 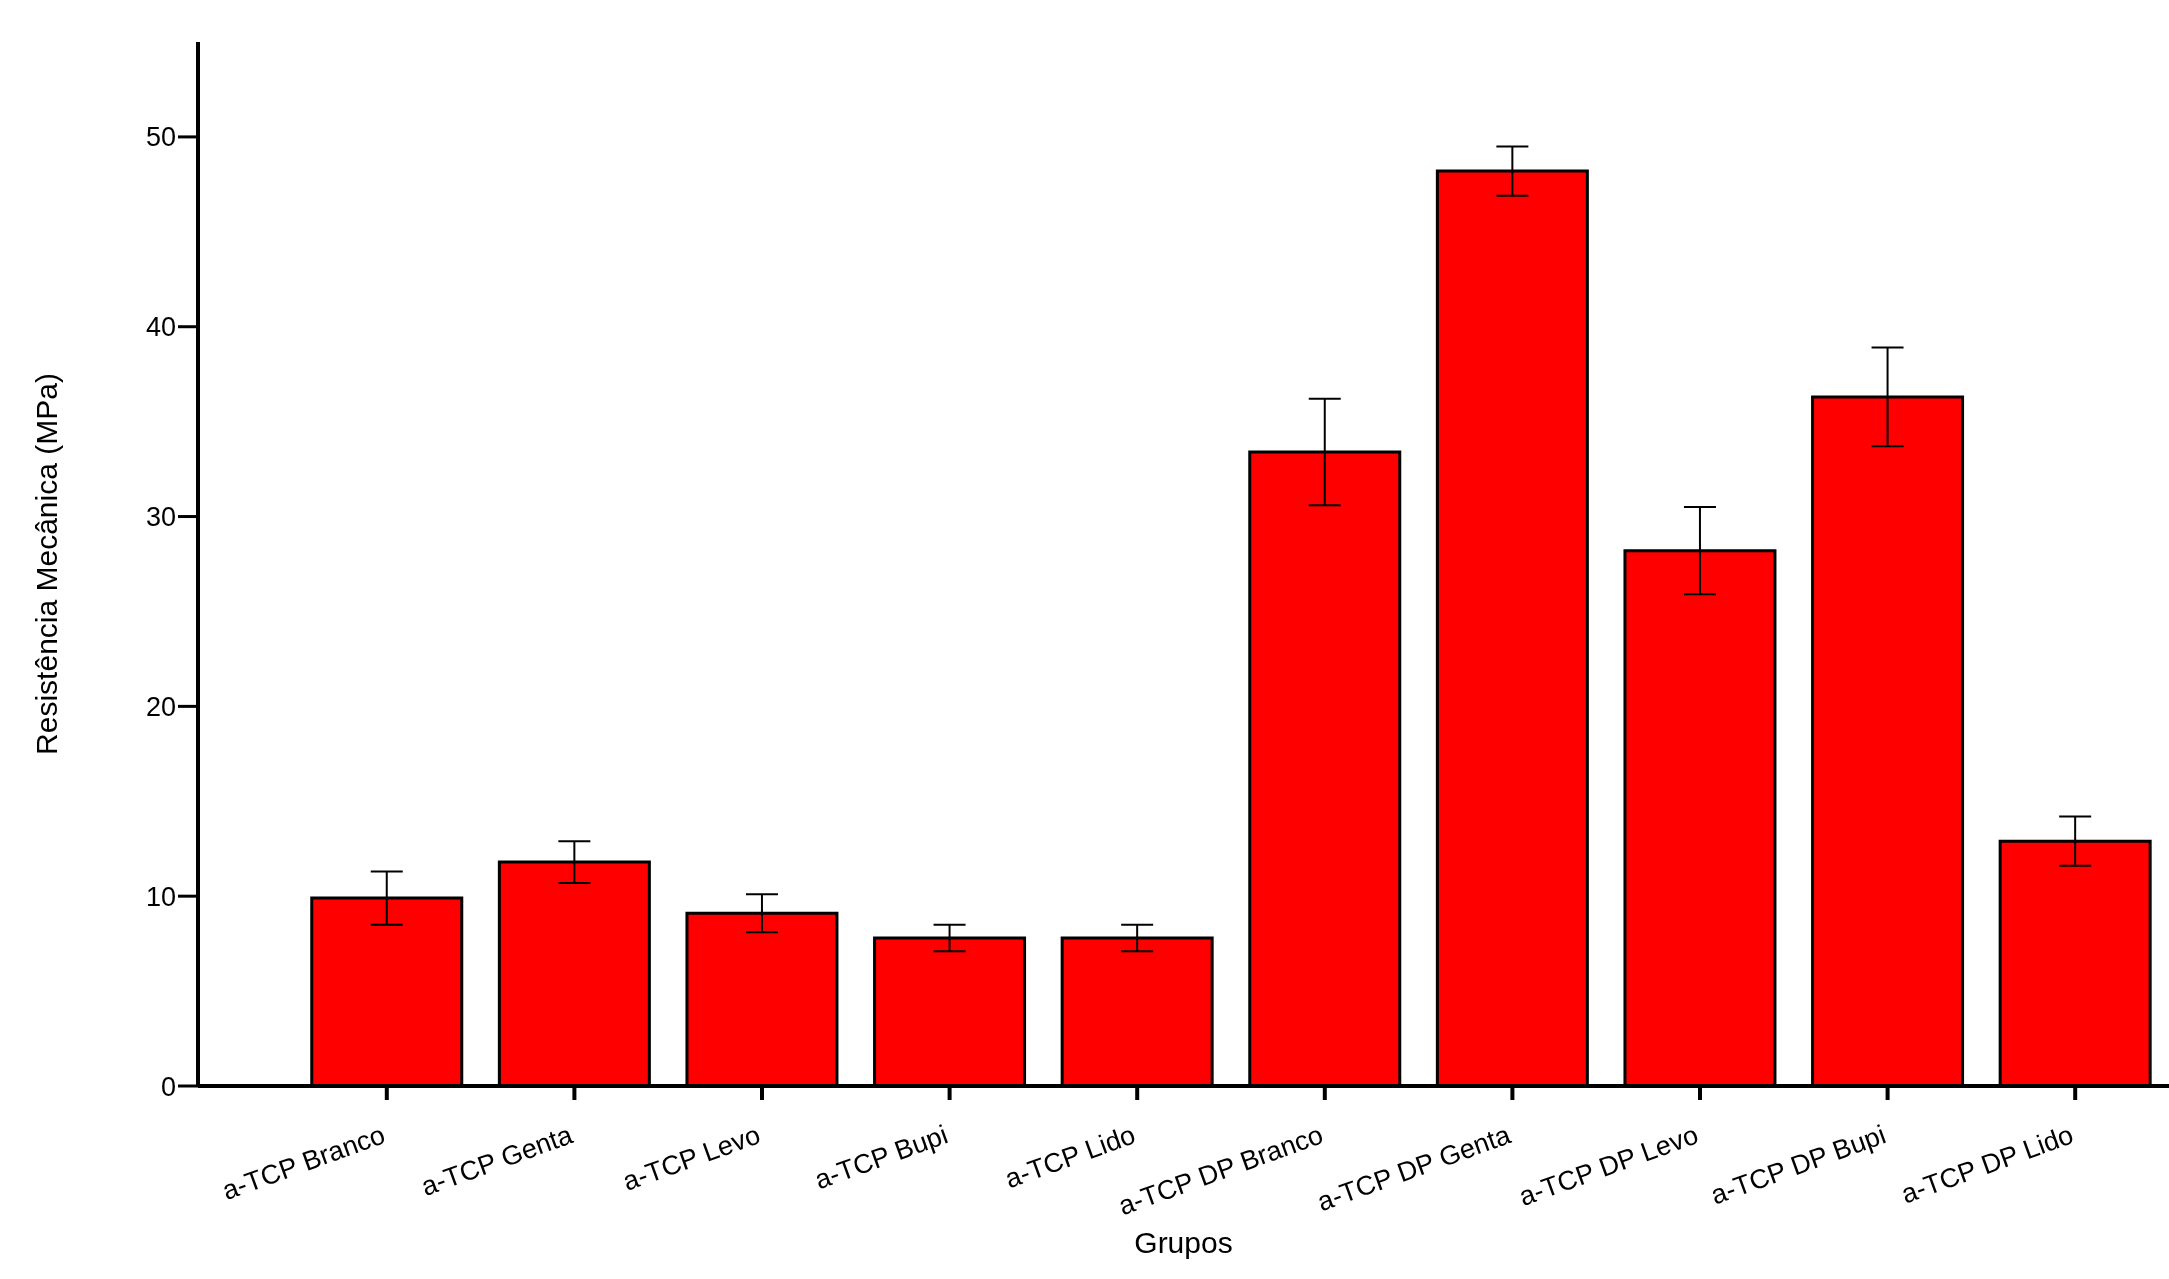 I want to click on x-tick-label: a-TCP DP Bupi, so click(x=1798, y=1165).